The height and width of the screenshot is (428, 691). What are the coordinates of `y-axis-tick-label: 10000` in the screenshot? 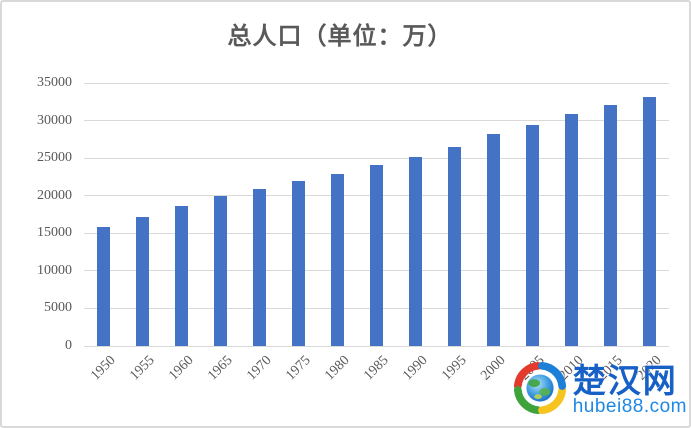 It's located at (54, 270).